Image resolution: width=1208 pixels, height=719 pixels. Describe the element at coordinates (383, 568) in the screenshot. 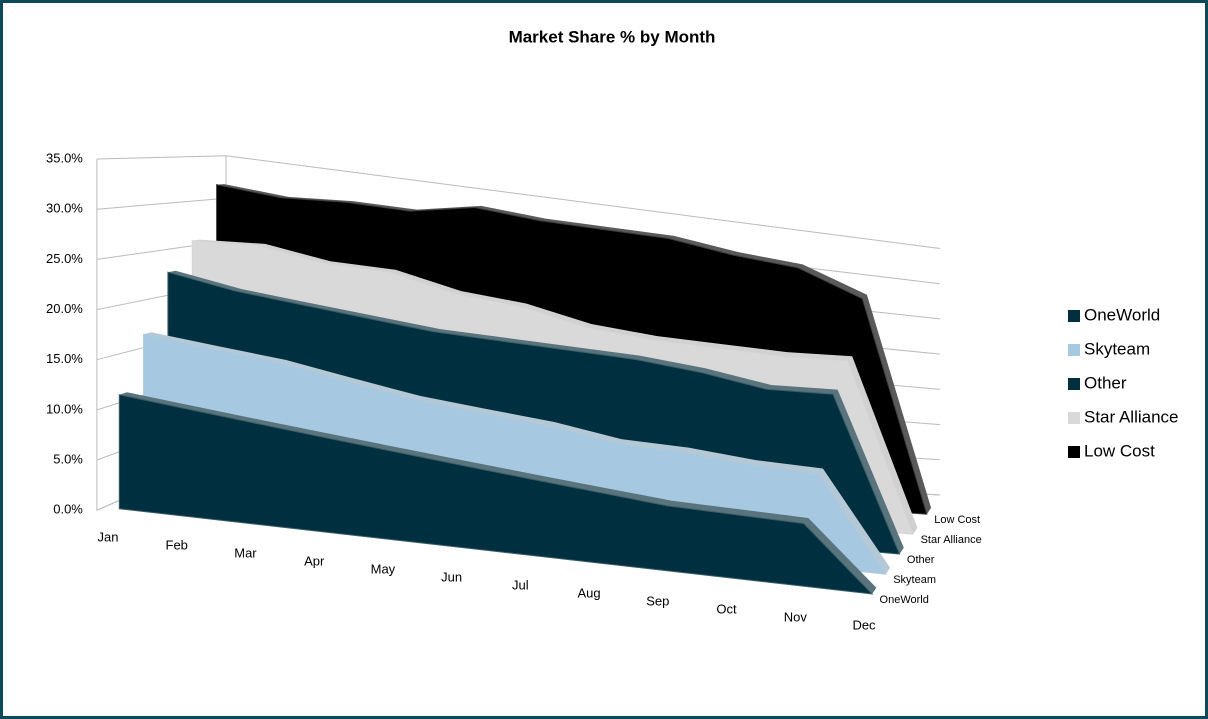

I see `x-tick-label: May` at that location.